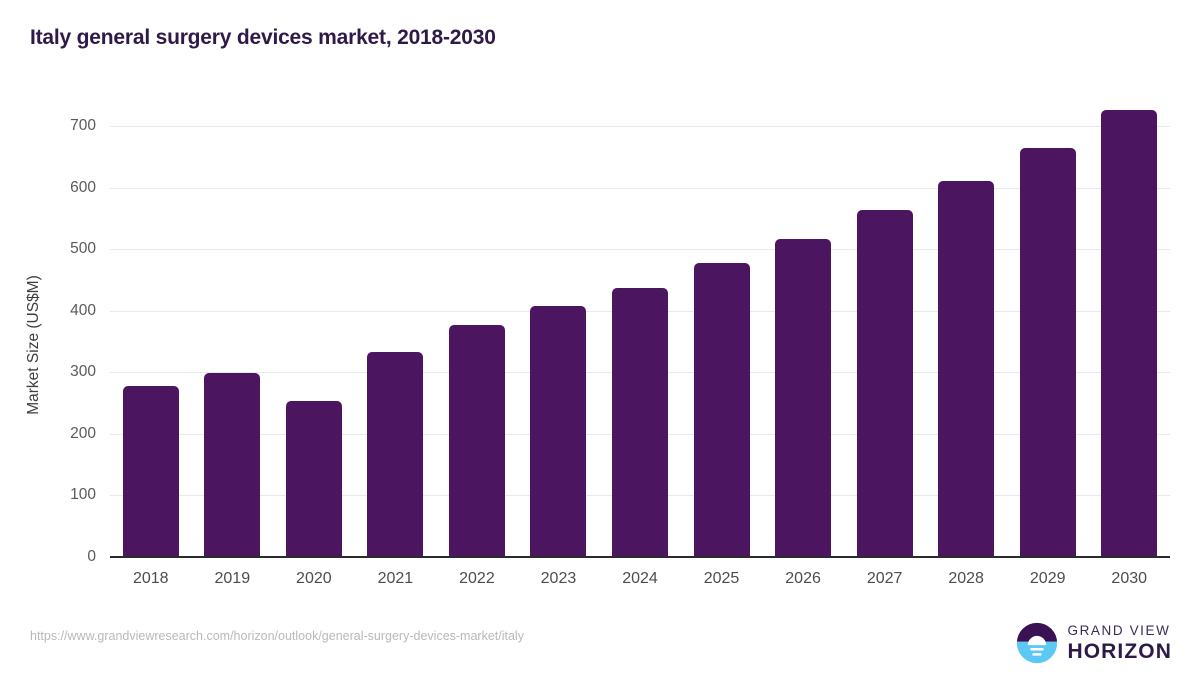 The image size is (1200, 675). Describe the element at coordinates (232, 578) in the screenshot. I see `x-axis-tick: 2019` at that location.